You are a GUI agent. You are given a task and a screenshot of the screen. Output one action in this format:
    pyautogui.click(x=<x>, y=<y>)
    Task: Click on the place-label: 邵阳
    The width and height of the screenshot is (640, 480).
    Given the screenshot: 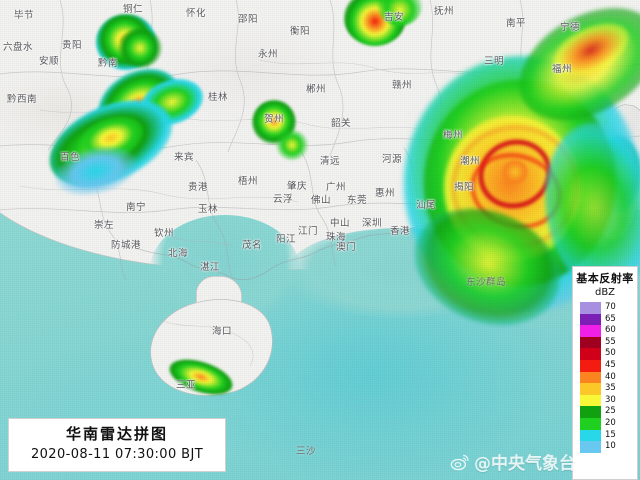 What is the action you would take?
    pyautogui.click(x=248, y=19)
    